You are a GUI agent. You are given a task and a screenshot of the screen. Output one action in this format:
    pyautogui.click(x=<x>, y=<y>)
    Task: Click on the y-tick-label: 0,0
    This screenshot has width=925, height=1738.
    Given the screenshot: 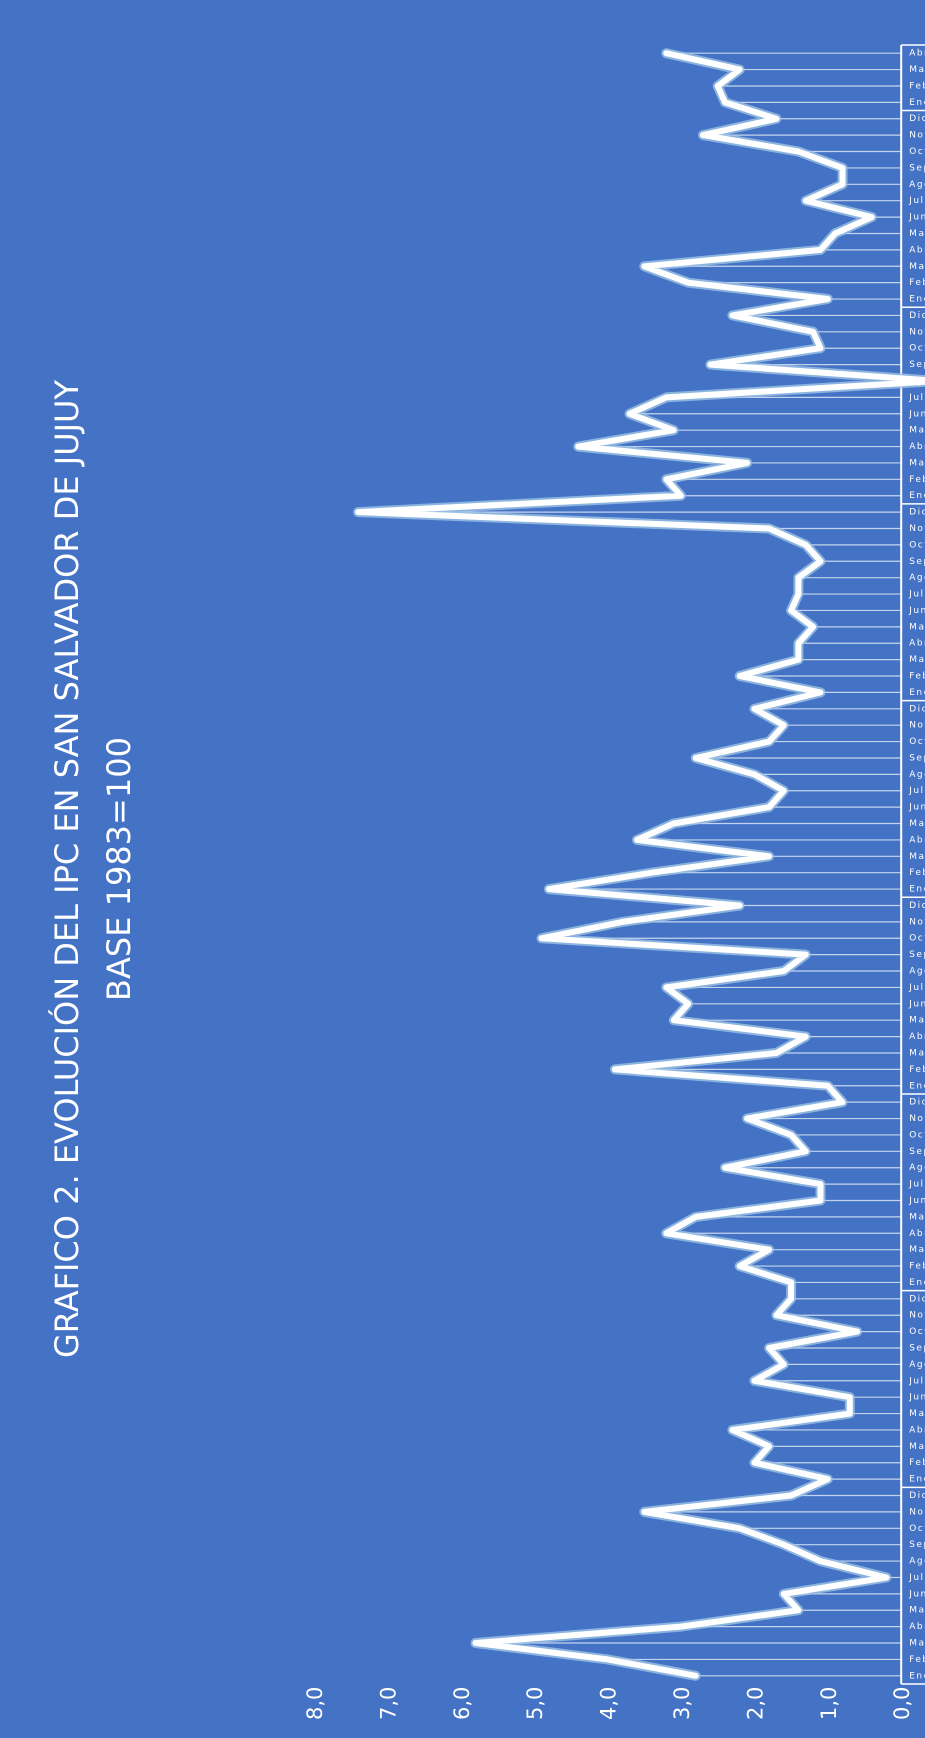 What is the action you would take?
    pyautogui.click(x=902, y=1703)
    